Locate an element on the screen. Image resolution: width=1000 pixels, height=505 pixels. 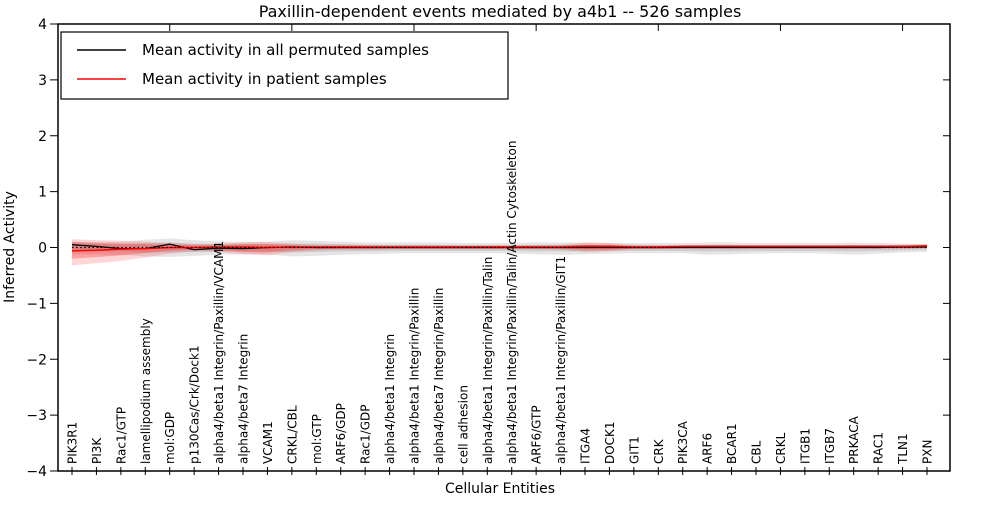
x-tick-label: cell adhesion is located at coordinates (463, 424).